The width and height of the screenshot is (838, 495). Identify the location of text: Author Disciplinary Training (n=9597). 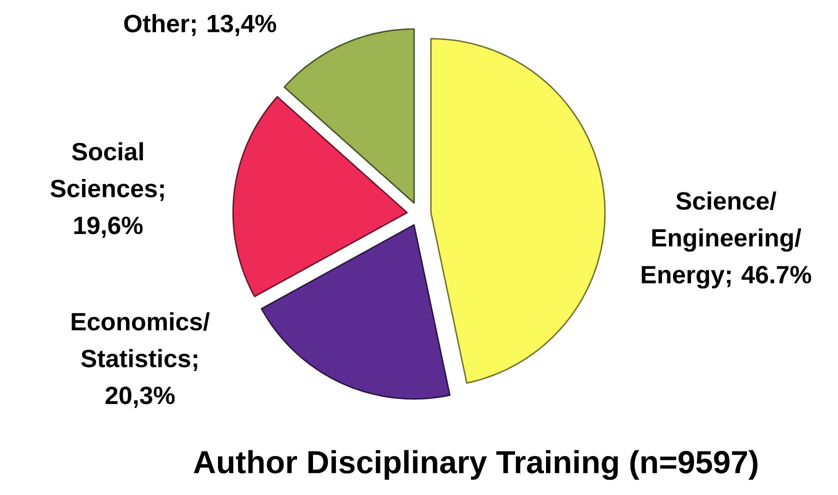
(476, 465).